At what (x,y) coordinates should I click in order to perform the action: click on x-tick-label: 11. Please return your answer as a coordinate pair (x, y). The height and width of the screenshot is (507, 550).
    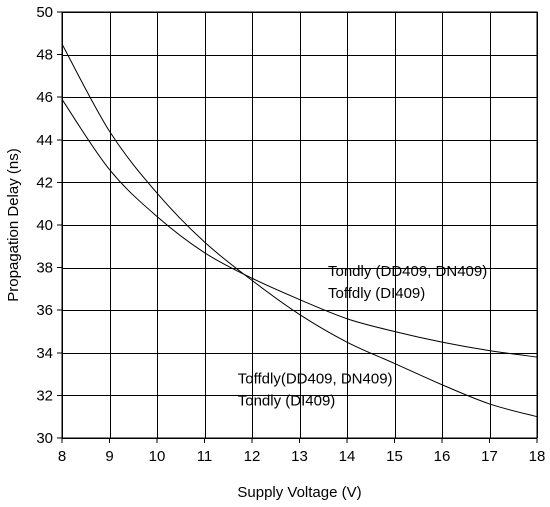
    Looking at the image, I should click on (205, 456).